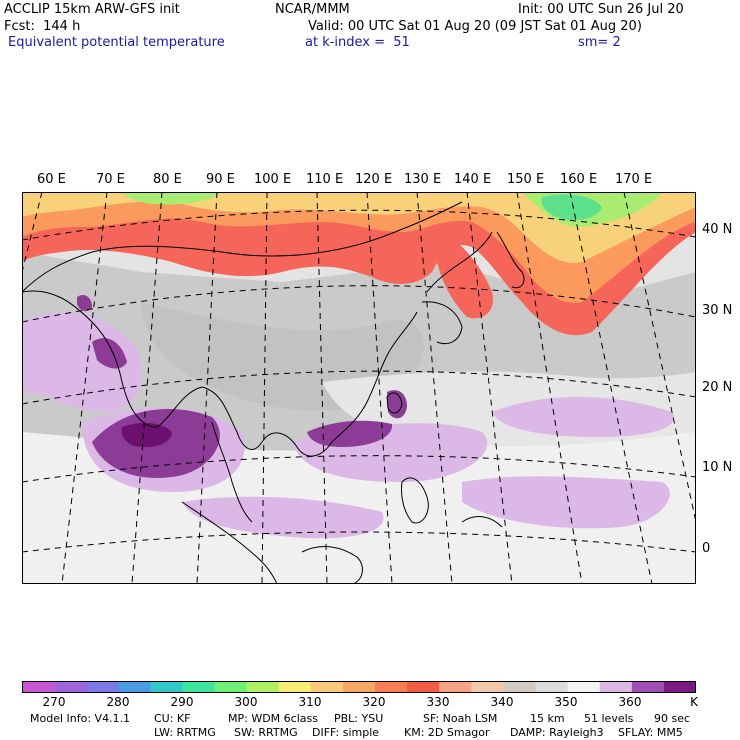 The height and width of the screenshot is (740, 740). Describe the element at coordinates (80, 718) in the screenshot. I see `footer-item: Model Info: V4.1.1` at that location.